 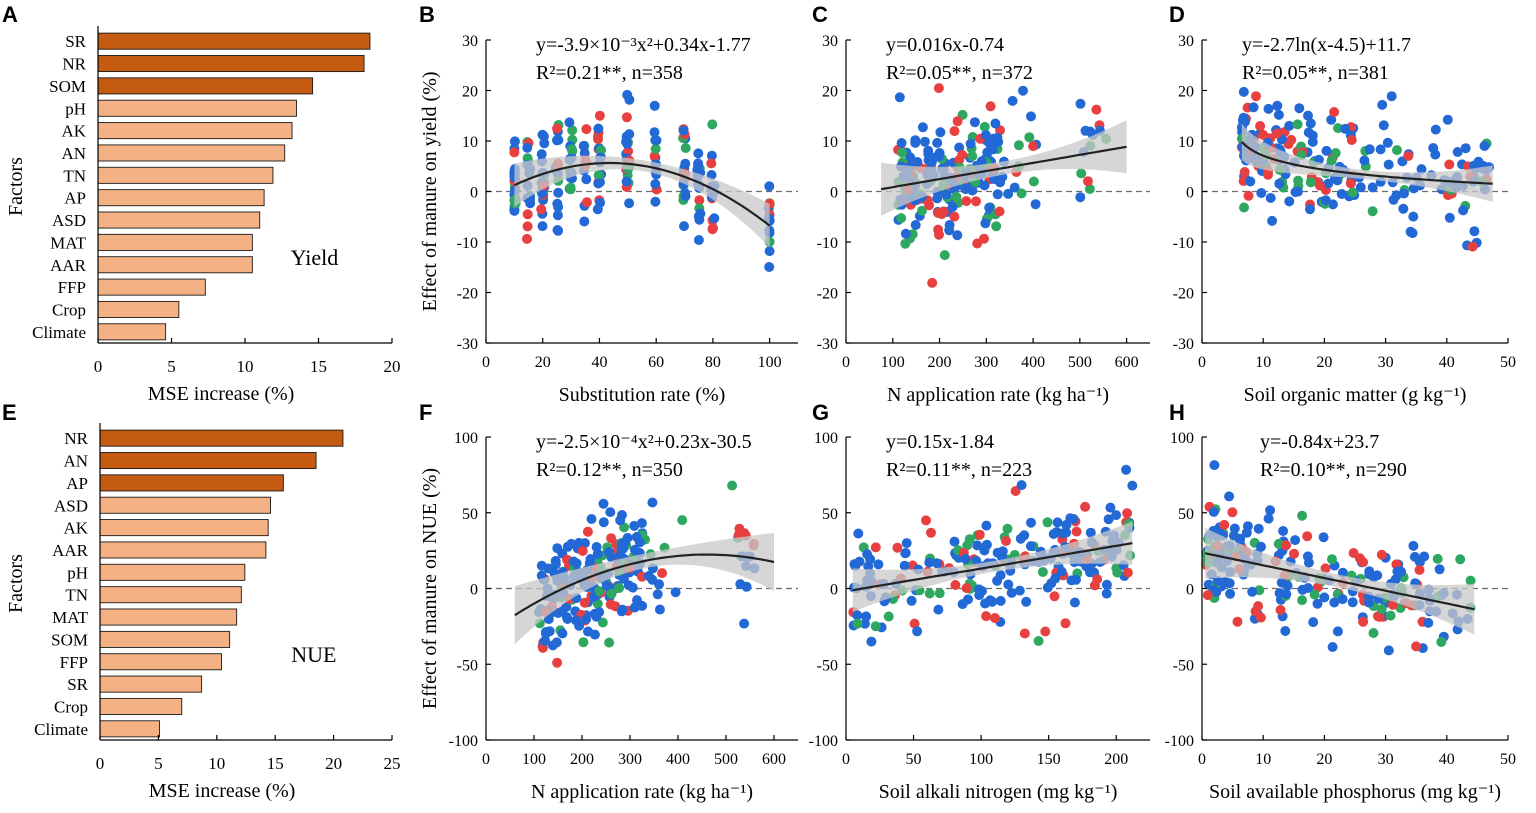 What do you see at coordinates (940, 442) in the screenshot?
I see `regression-equation: y=0.15x-1.84` at bounding box center [940, 442].